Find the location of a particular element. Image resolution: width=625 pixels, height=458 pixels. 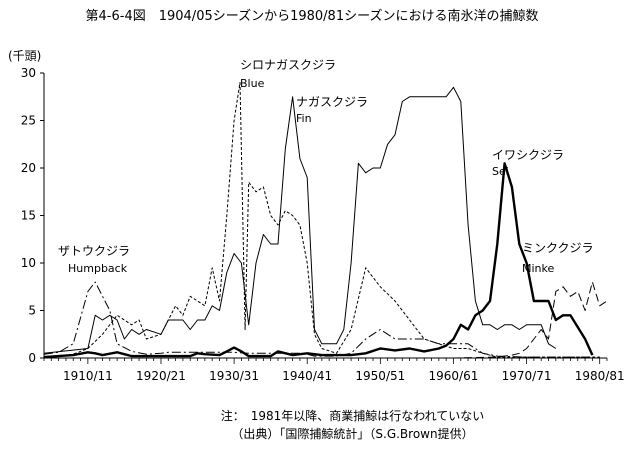

series-label-en-fin: Fin is located at coordinates (304, 118).